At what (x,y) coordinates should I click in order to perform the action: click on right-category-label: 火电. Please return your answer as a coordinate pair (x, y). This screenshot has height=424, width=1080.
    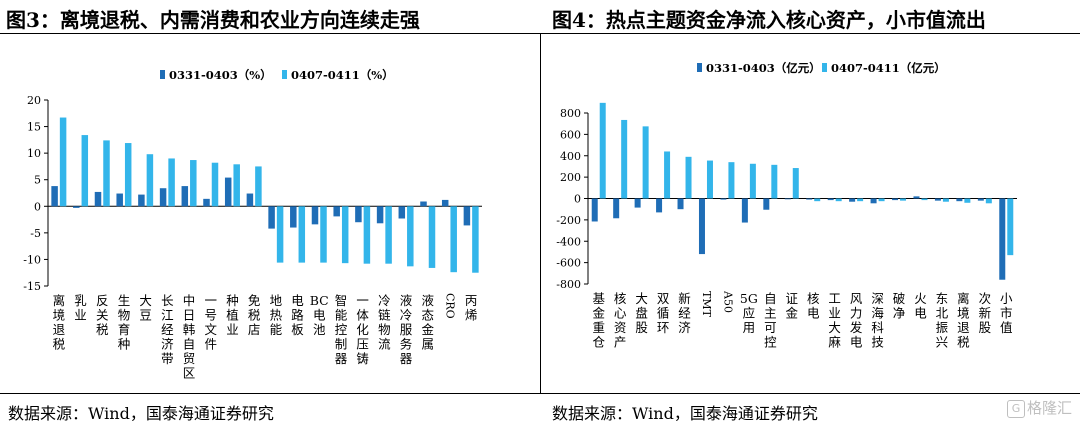
    Looking at the image, I should click on (920, 306).